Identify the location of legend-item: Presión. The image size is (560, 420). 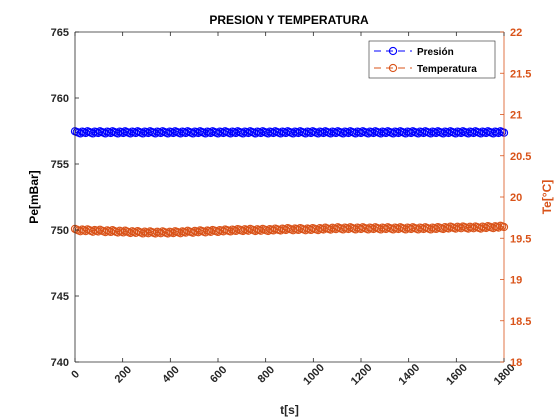
(414, 52).